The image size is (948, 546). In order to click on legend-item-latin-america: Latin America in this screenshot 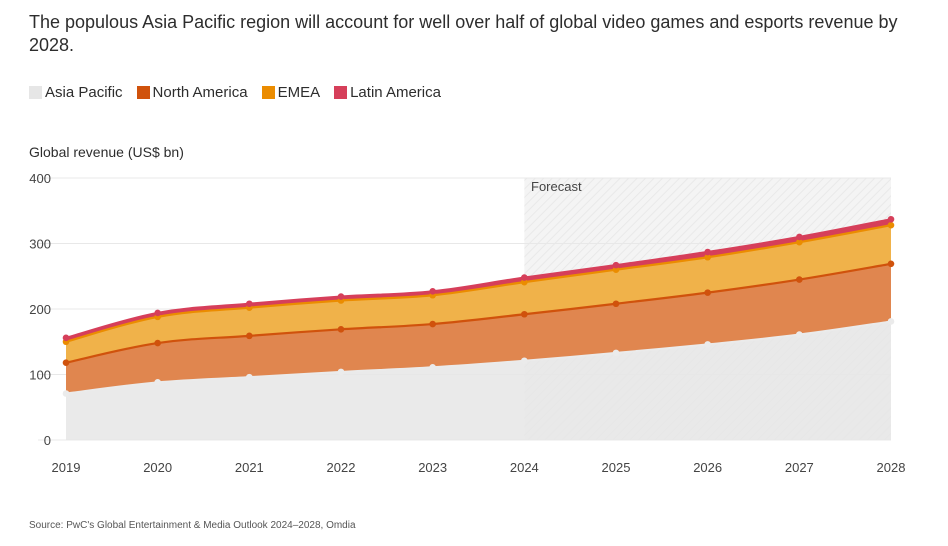, I will do `click(387, 92)`.